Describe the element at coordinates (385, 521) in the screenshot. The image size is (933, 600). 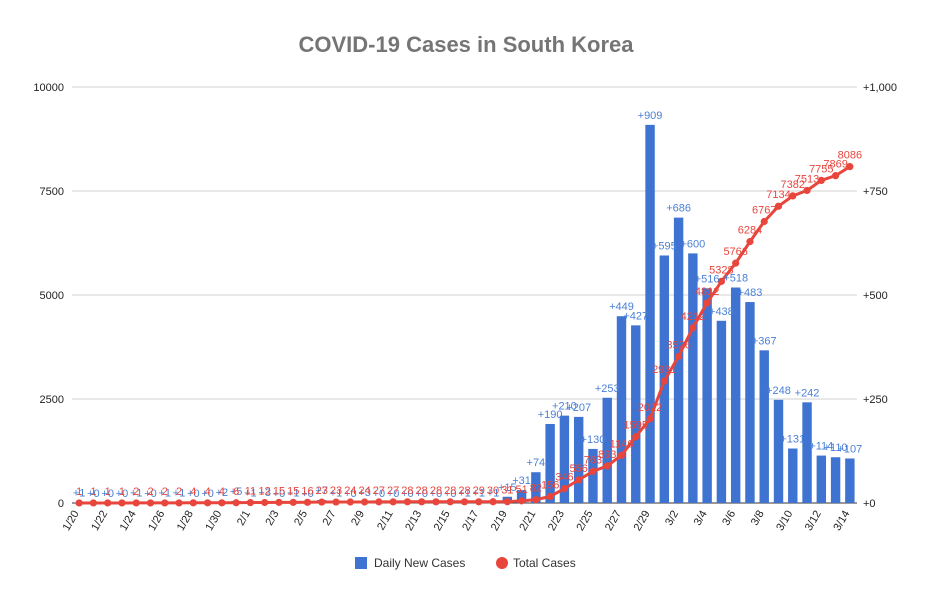
I see `x-axis-tick: 2/11` at that location.